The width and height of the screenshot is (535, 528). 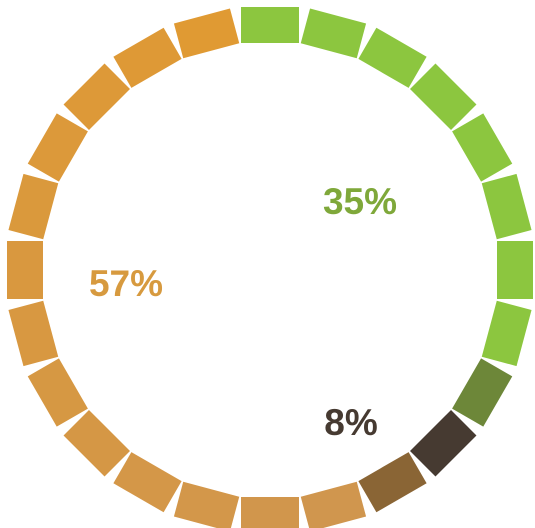 What do you see at coordinates (360, 201) in the screenshot?
I see `slice-label-35: 35%` at bounding box center [360, 201].